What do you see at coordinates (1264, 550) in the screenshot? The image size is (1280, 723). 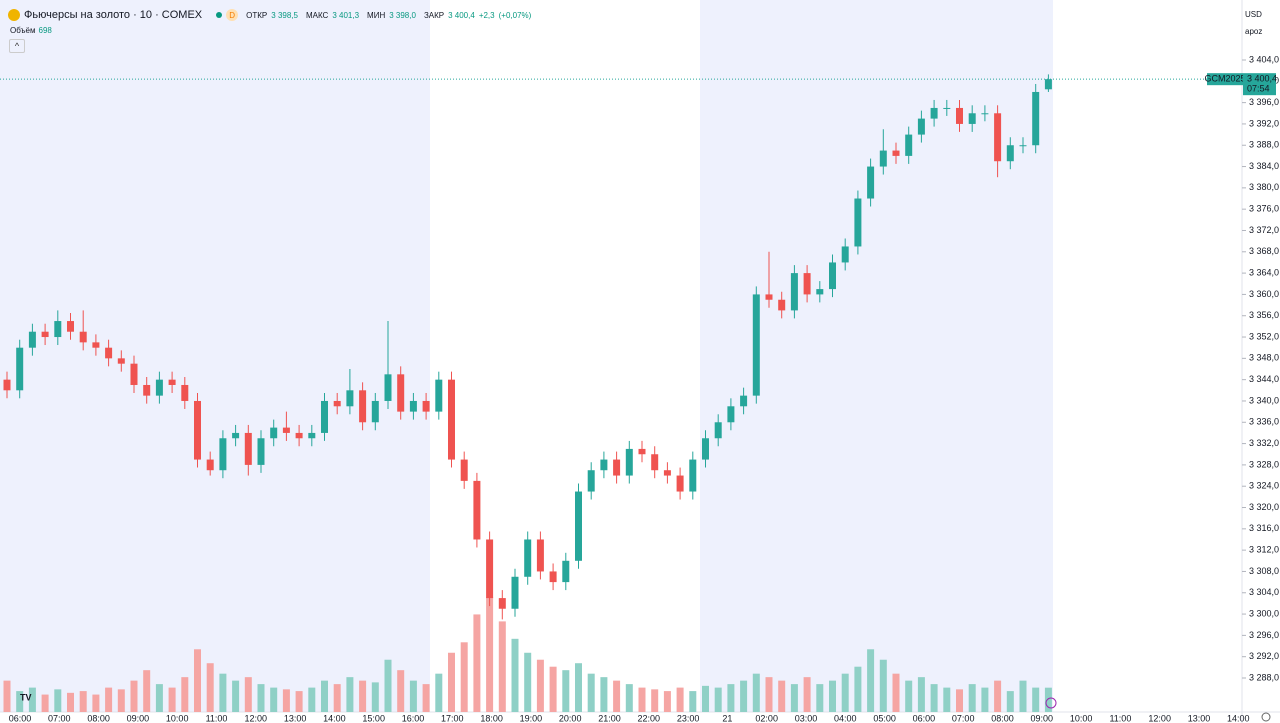 I see `y-tick-label: 3 312,0` at bounding box center [1264, 550].